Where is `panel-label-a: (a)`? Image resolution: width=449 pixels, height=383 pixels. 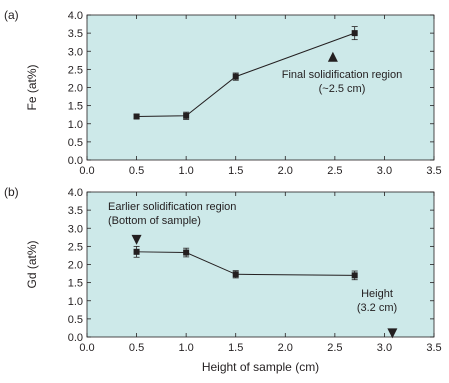
panel-label-a: (a) is located at coordinates (11, 15).